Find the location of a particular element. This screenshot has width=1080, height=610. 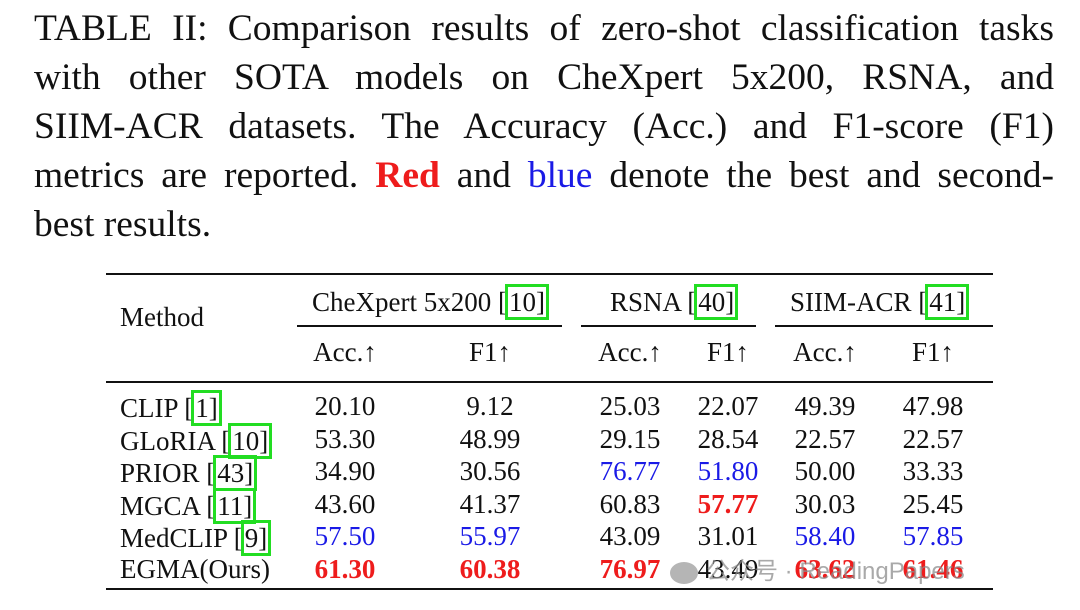

value-cell: 51.80 is located at coordinates (728, 471).